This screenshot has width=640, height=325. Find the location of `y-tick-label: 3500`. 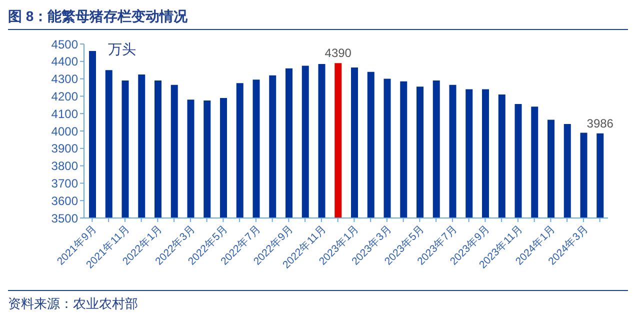

y-tick-label: 3500 is located at coordinates (64, 218).